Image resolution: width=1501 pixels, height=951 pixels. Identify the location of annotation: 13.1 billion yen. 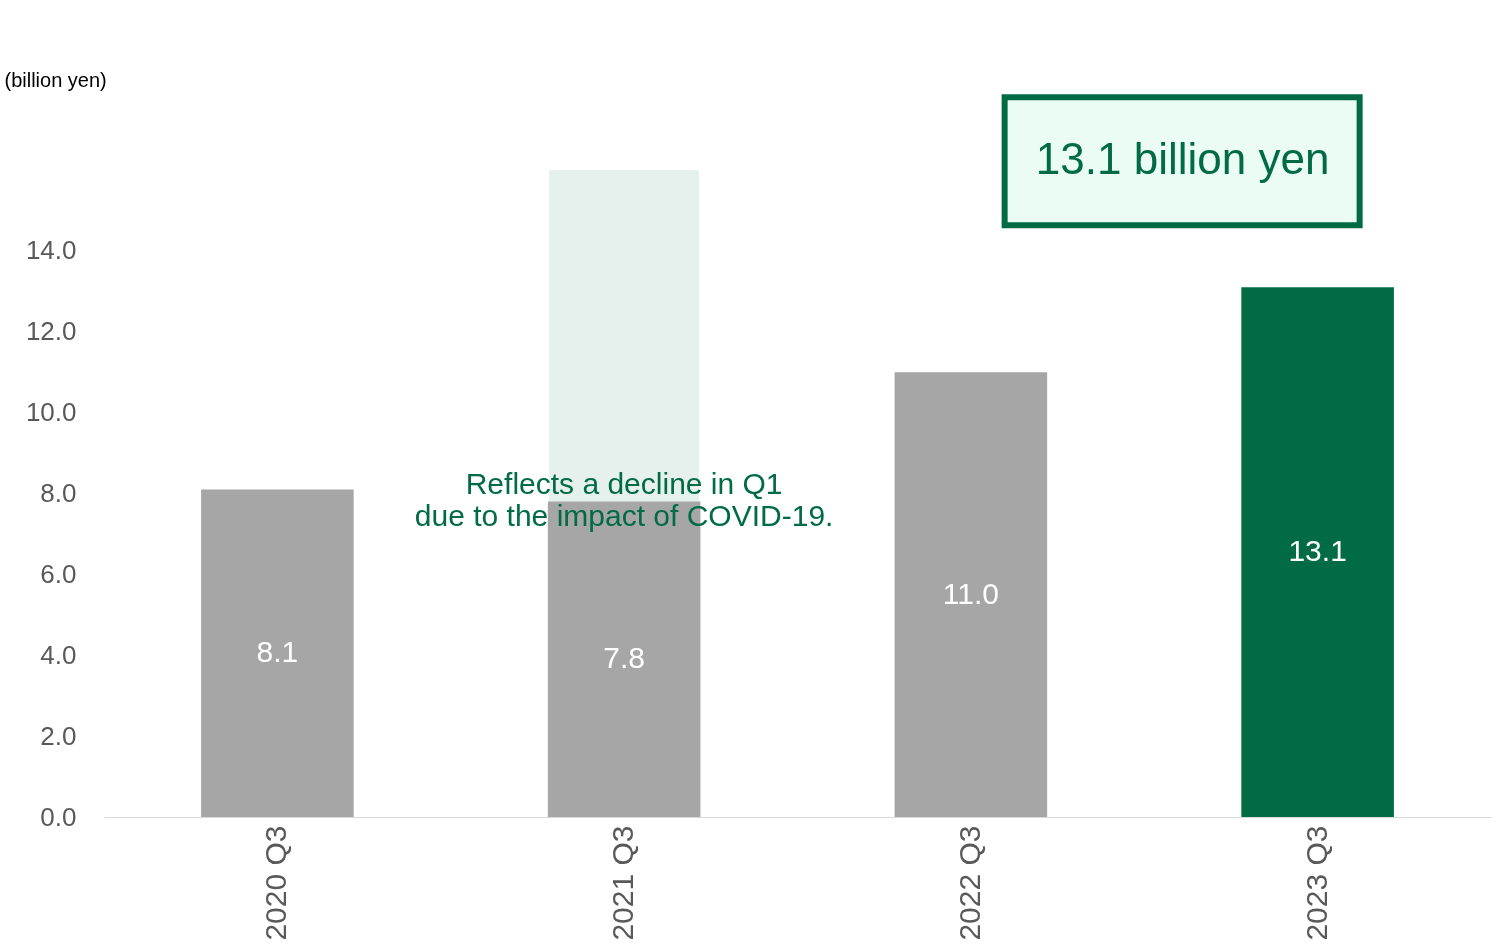
(1182, 159).